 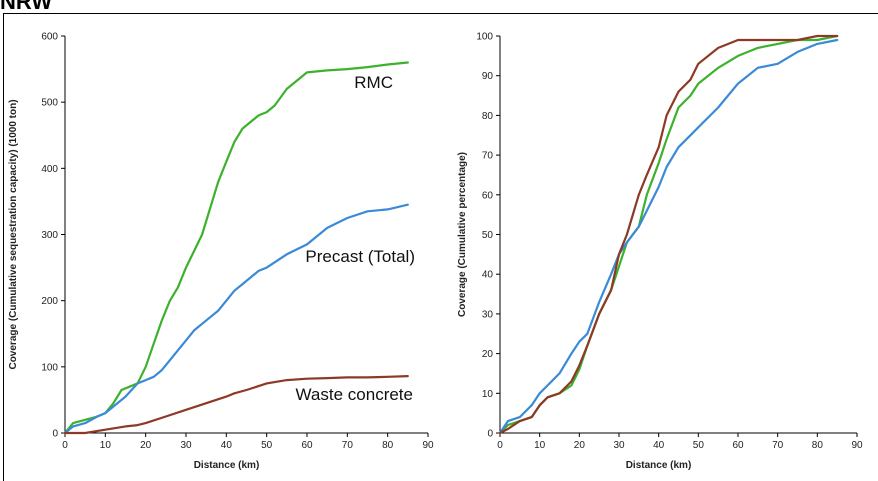 I want to click on y-tick-label: 40, so click(x=488, y=275).